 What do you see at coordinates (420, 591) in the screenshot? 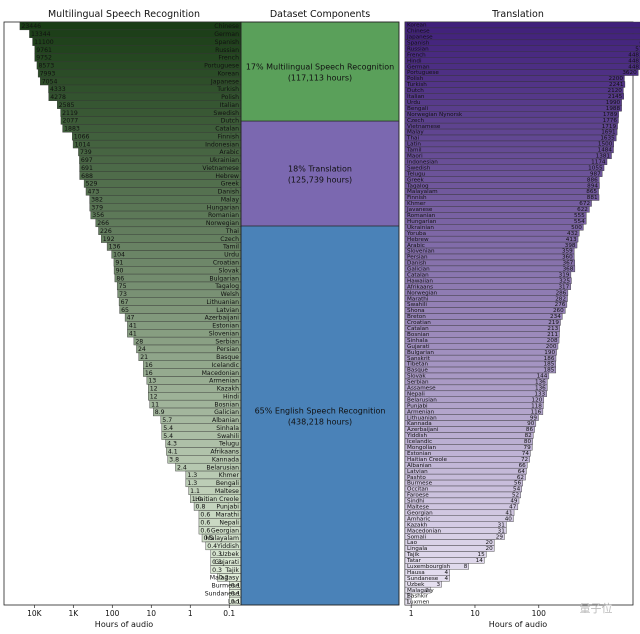
I see `right-category-label: Malagasy` at bounding box center [420, 591].